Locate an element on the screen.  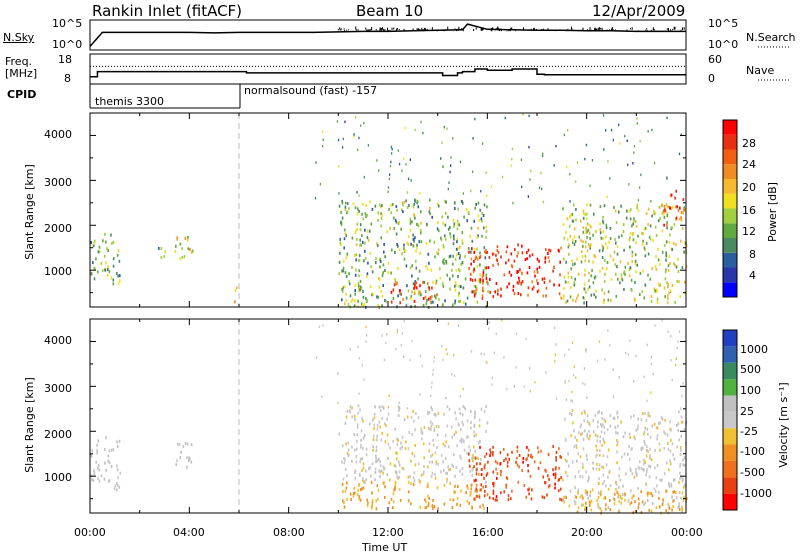
xtick: 04:00 is located at coordinates (189, 532).